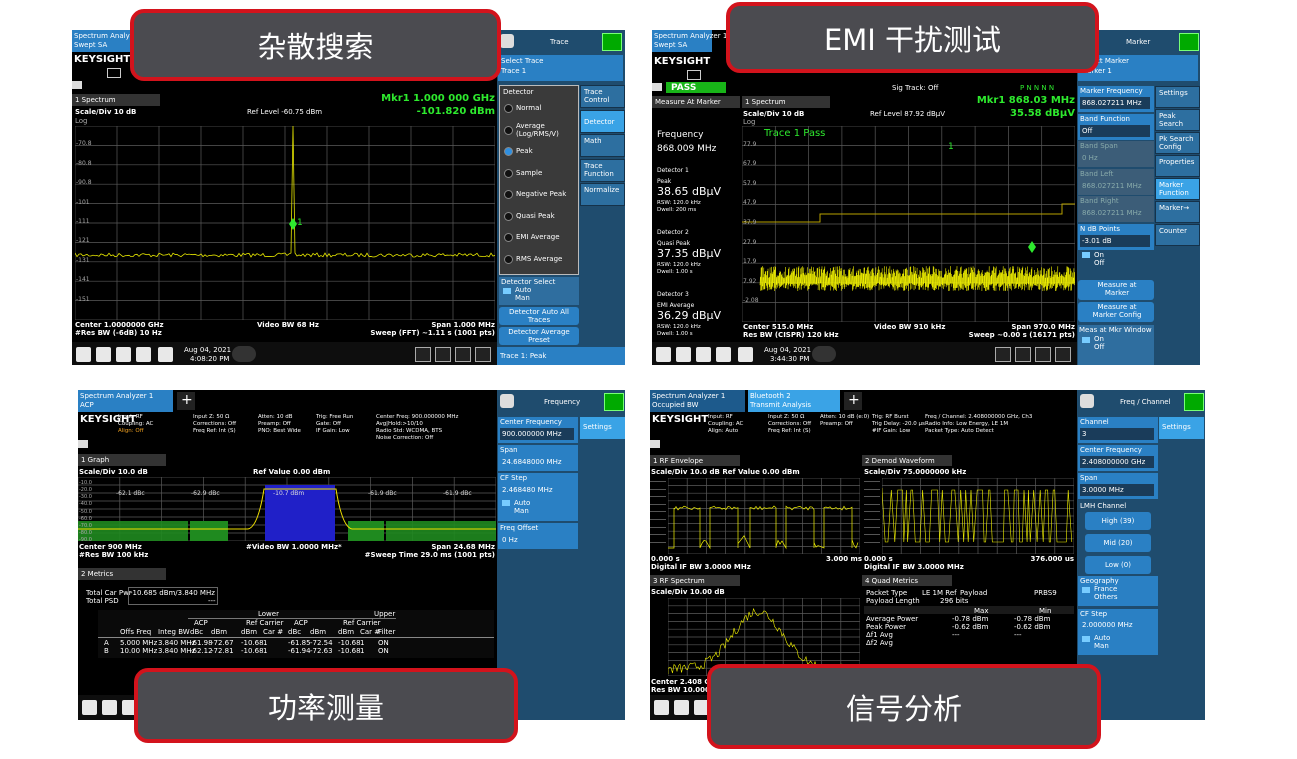 The height and width of the screenshot is (759, 1297). I want to click on menu-item: Geography France Others, so click(1118, 591).